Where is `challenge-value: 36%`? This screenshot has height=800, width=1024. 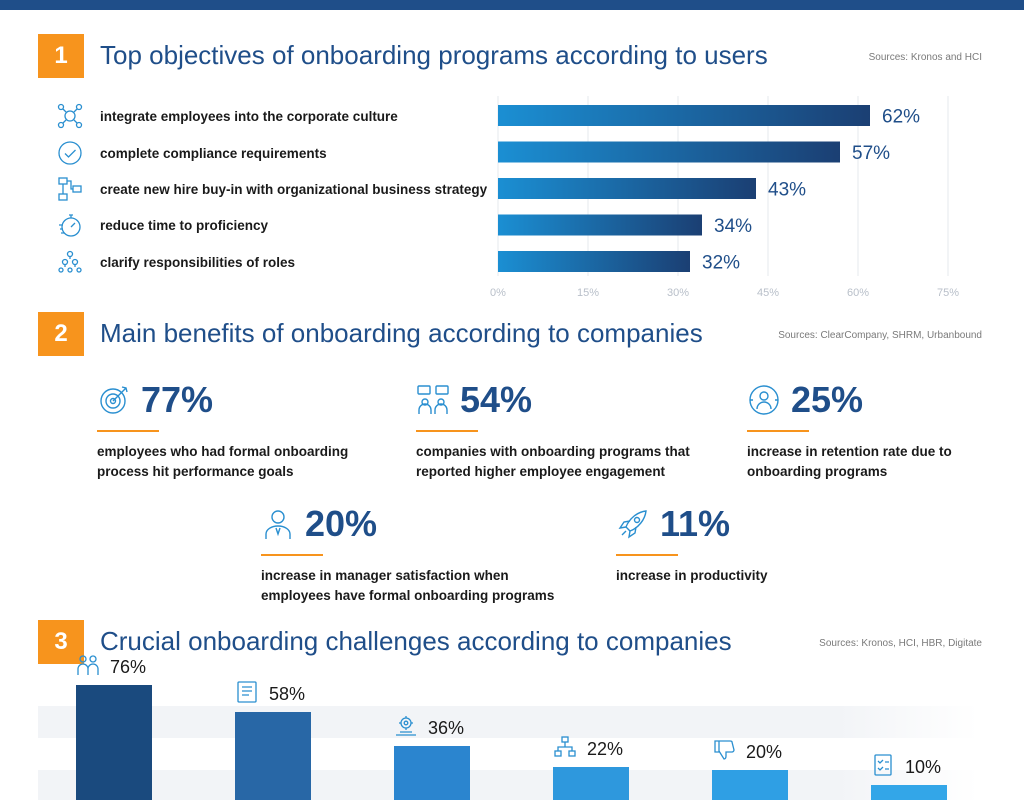 challenge-value: 36% is located at coordinates (446, 727).